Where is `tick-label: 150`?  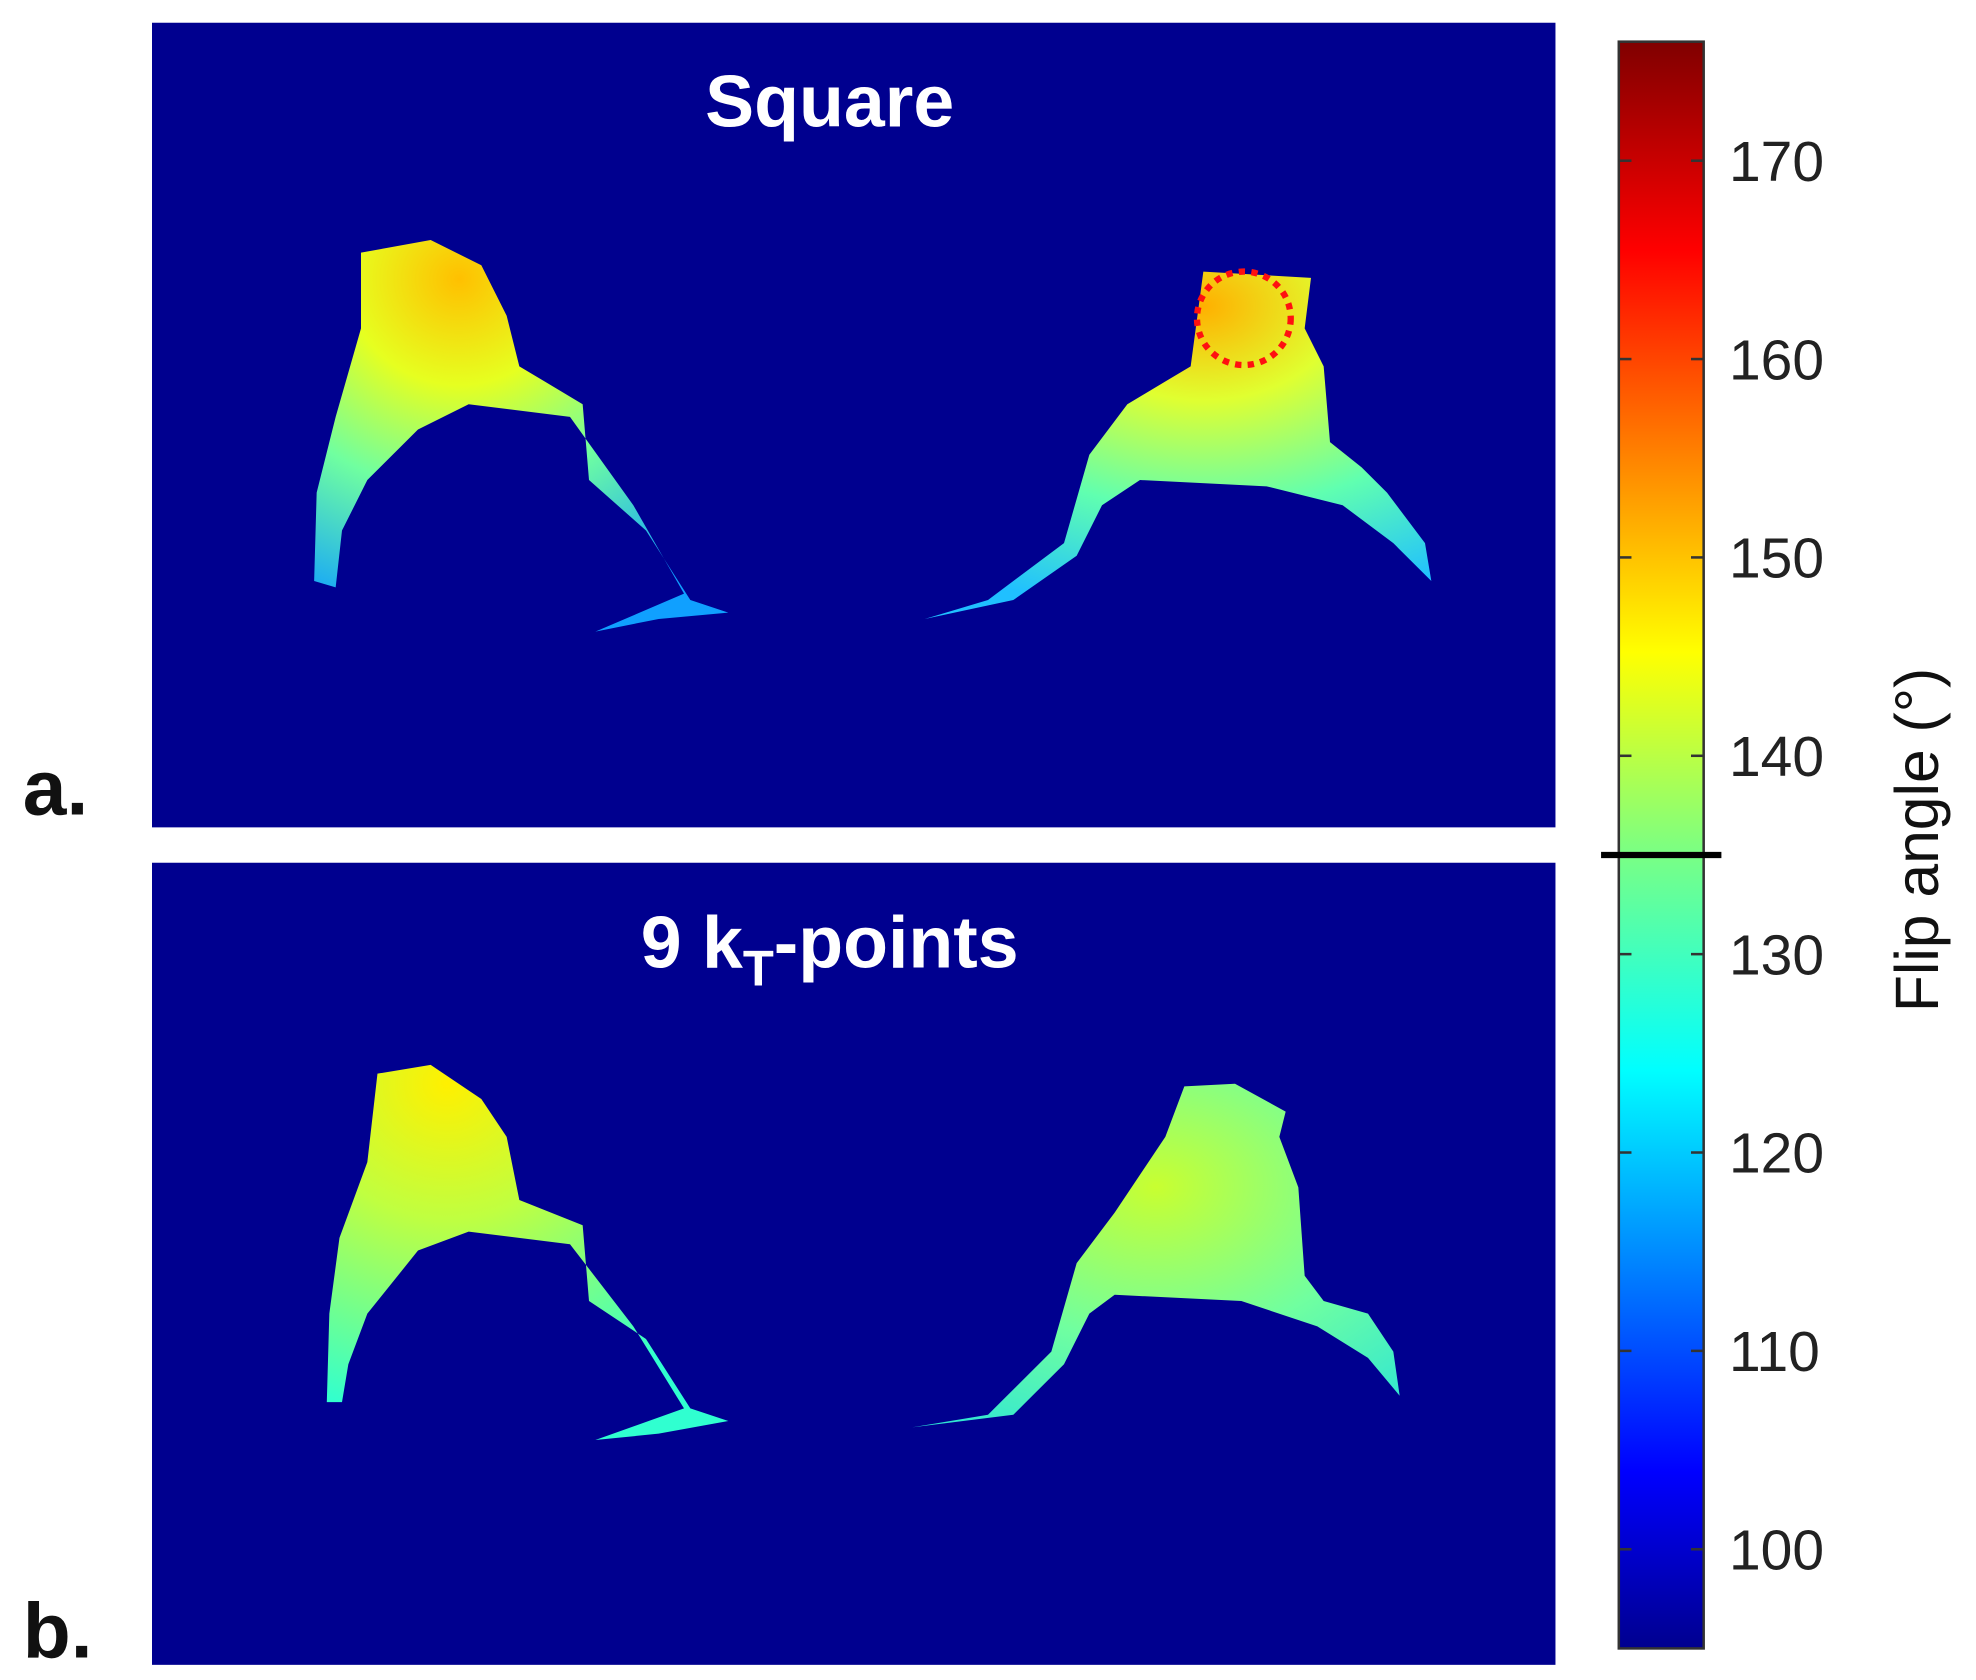
tick-label: 150 is located at coordinates (1776, 559).